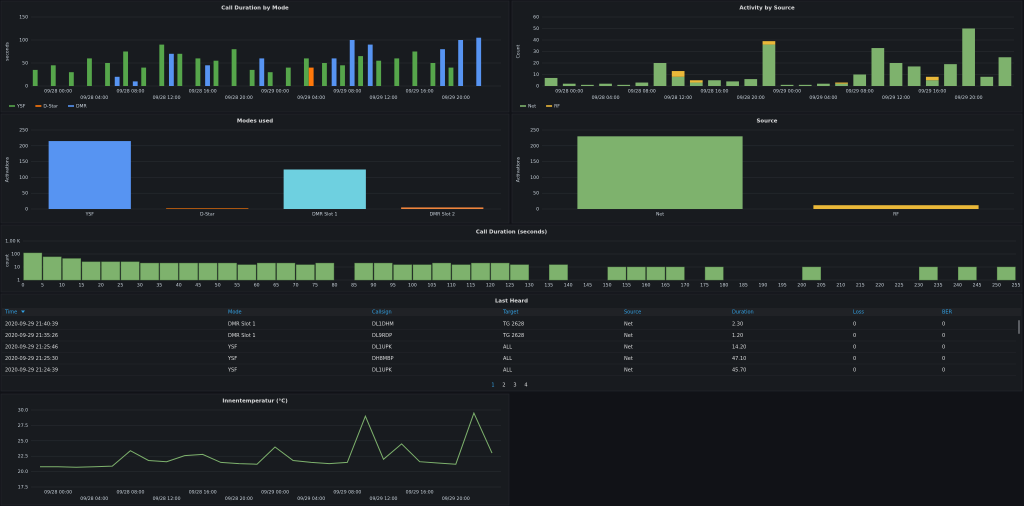  I want to click on column-header: BER, so click(947, 313).